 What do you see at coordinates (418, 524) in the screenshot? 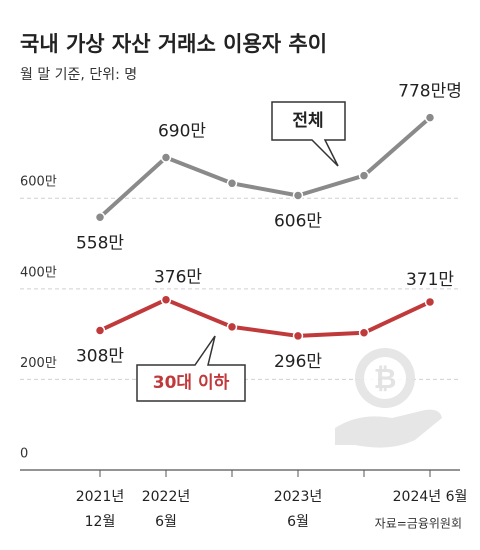
I see `source: 자료=금융위원회` at bounding box center [418, 524].